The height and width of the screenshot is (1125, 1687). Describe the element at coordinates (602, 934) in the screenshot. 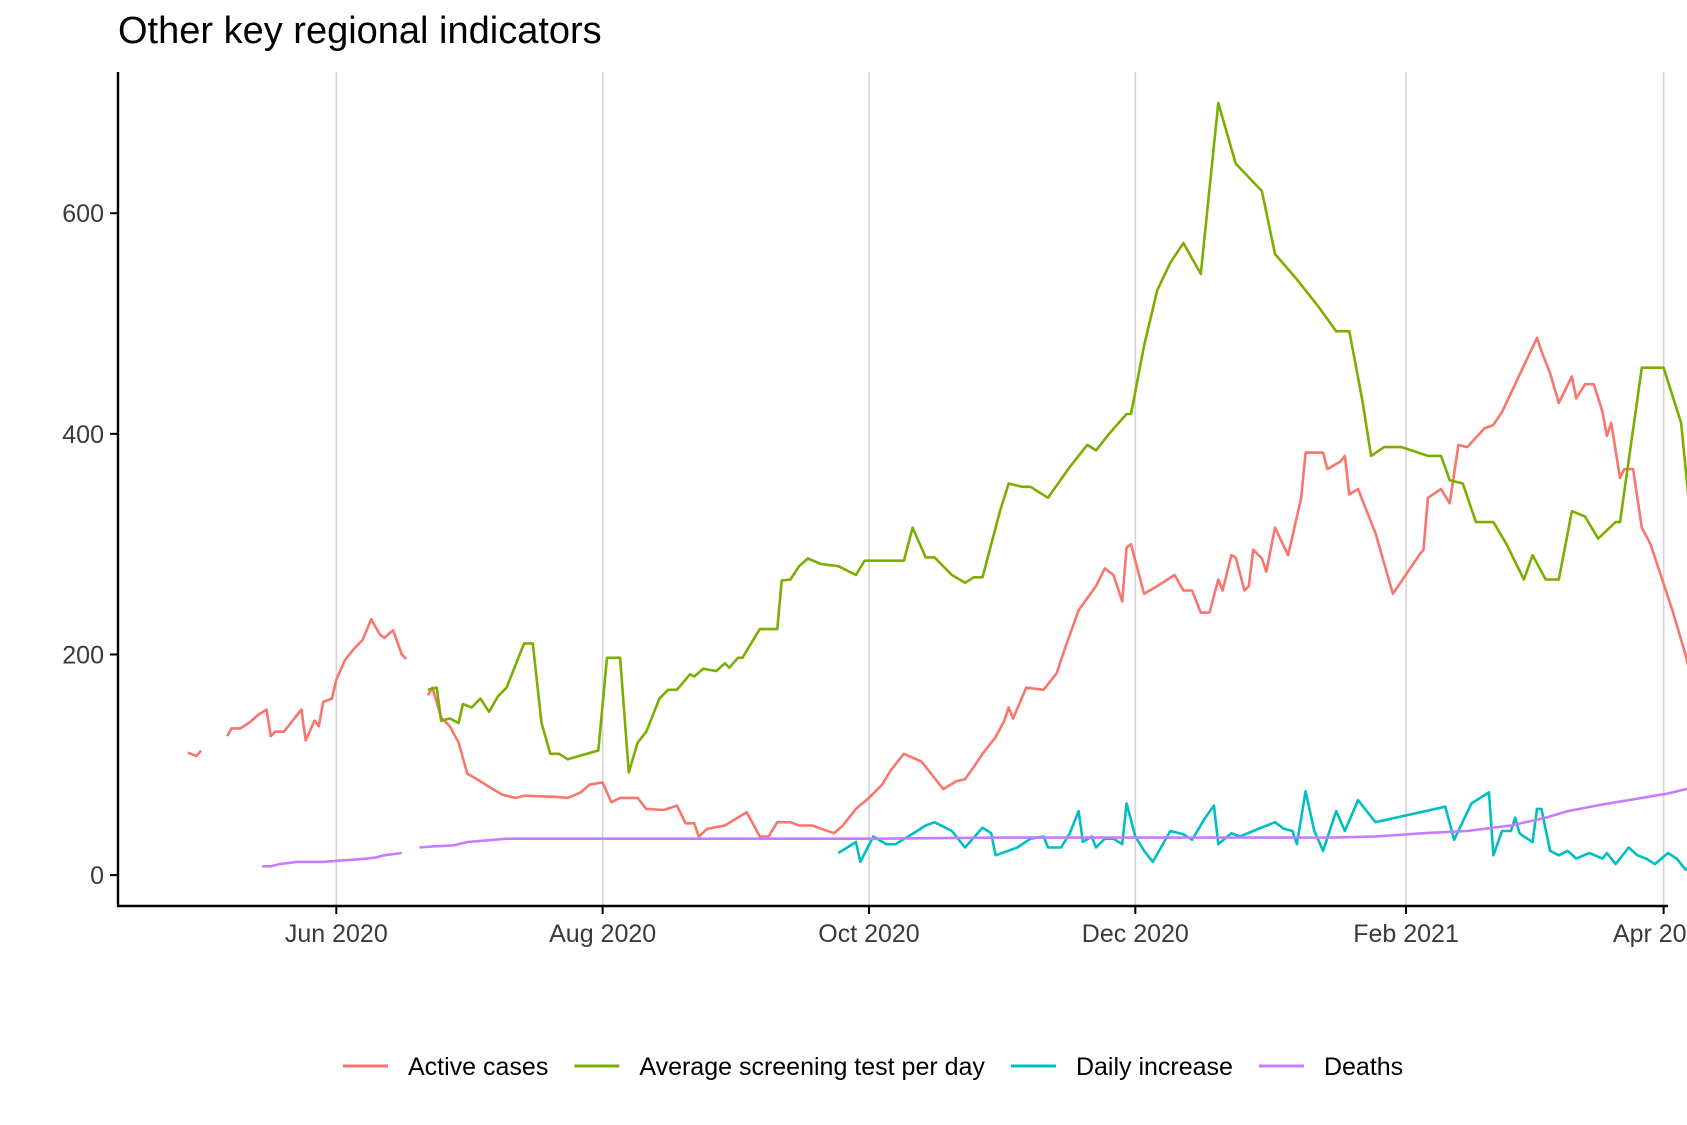

I see `x-tick-label: Aug 2020` at that location.